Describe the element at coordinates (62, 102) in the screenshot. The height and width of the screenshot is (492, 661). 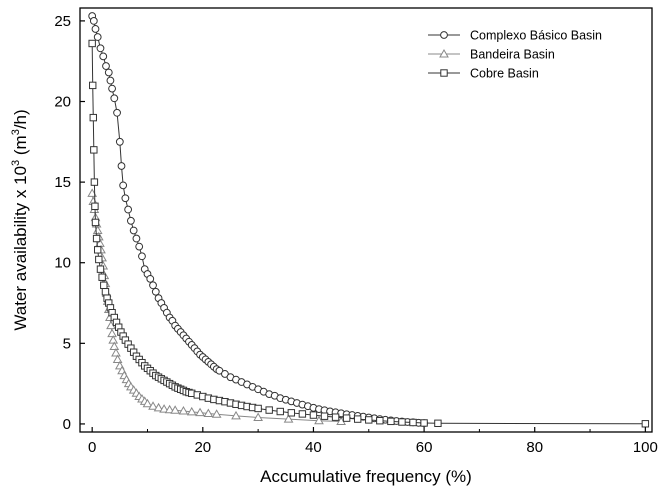
I see `y-tick-label: 20` at that location.